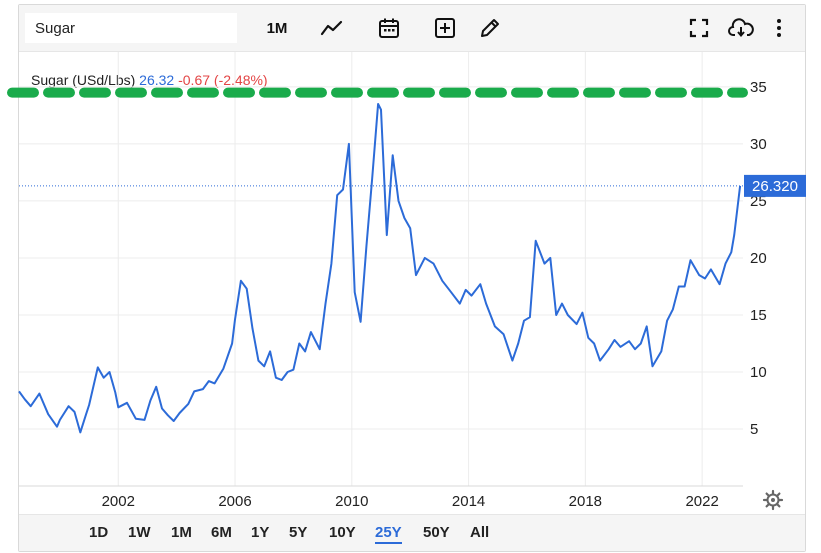 The width and height of the screenshot is (821, 553). I want to click on last-price-tag, so click(775, 185).